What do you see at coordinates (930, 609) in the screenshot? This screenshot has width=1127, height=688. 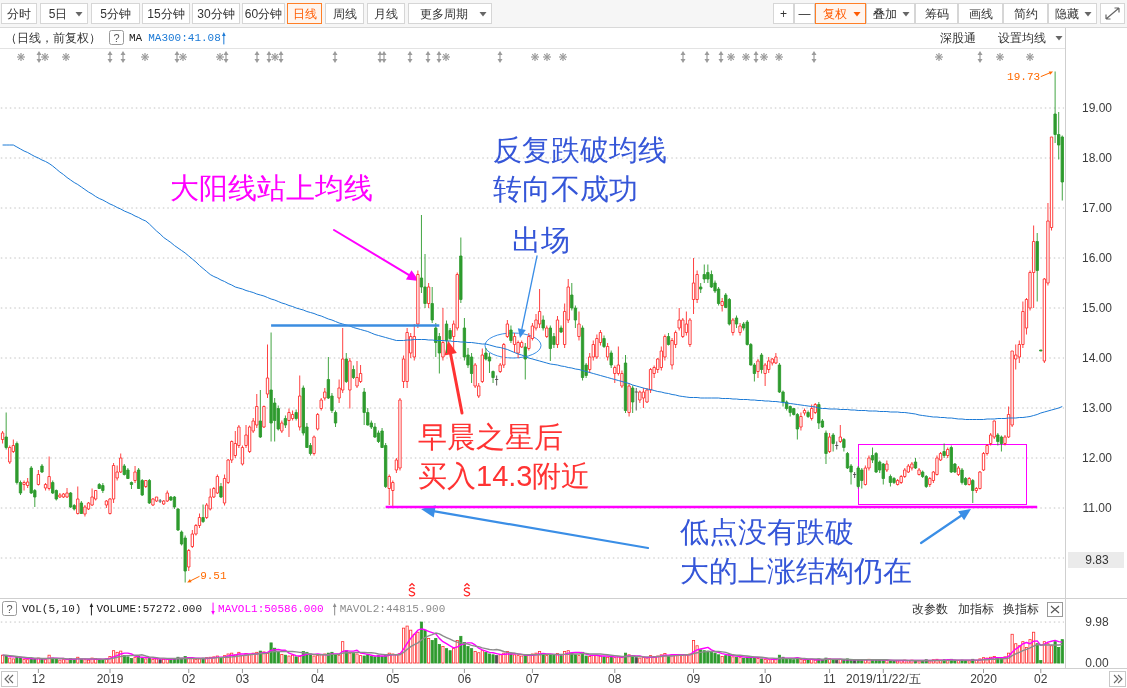 I see `annotation: 改参数` at bounding box center [930, 609].